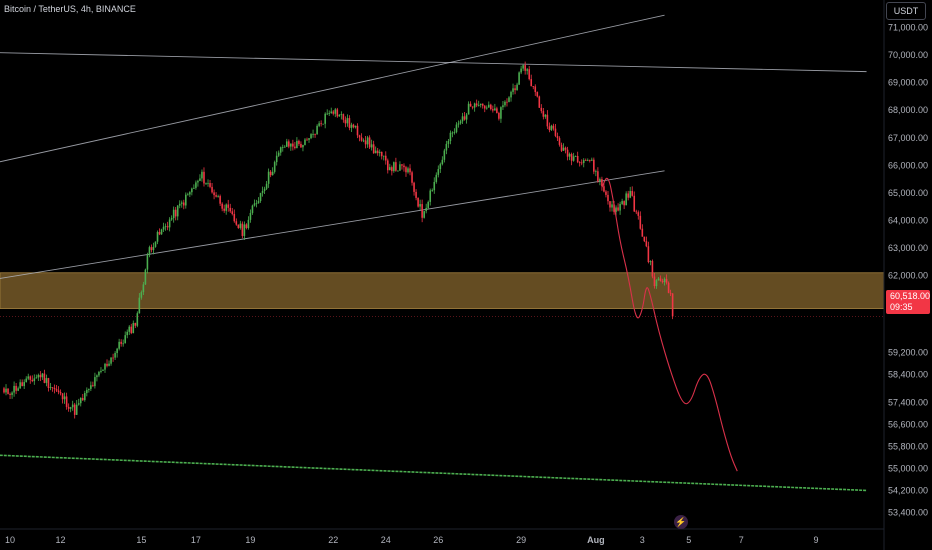 Image resolution: width=932 pixels, height=550 pixels. Describe the element at coordinates (332, 225) in the screenshot. I see `trend-line-channel-lower` at that location.